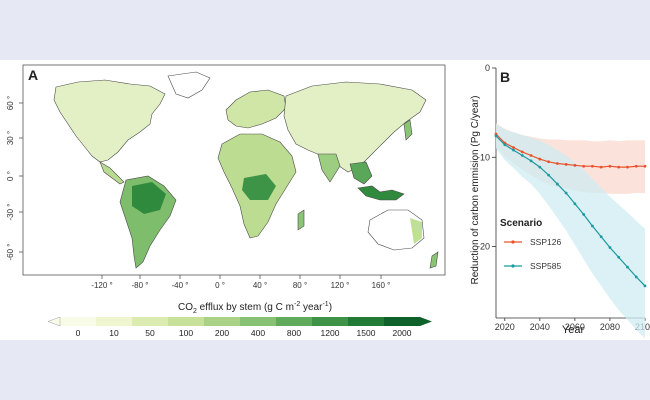 The image size is (650, 400). Describe the element at coordinates (325, 304) in the screenshot. I see `colorbar-title-sup2: -1` at that location.